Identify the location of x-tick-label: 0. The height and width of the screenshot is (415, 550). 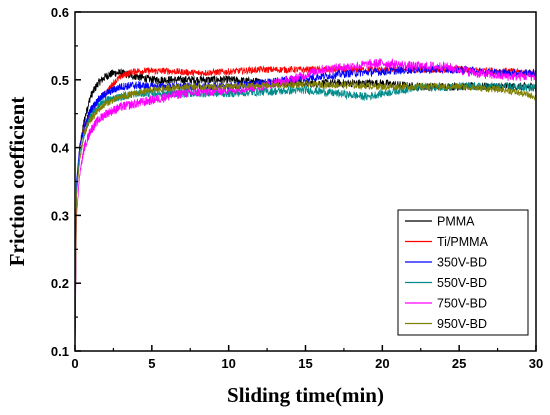
(74, 363).